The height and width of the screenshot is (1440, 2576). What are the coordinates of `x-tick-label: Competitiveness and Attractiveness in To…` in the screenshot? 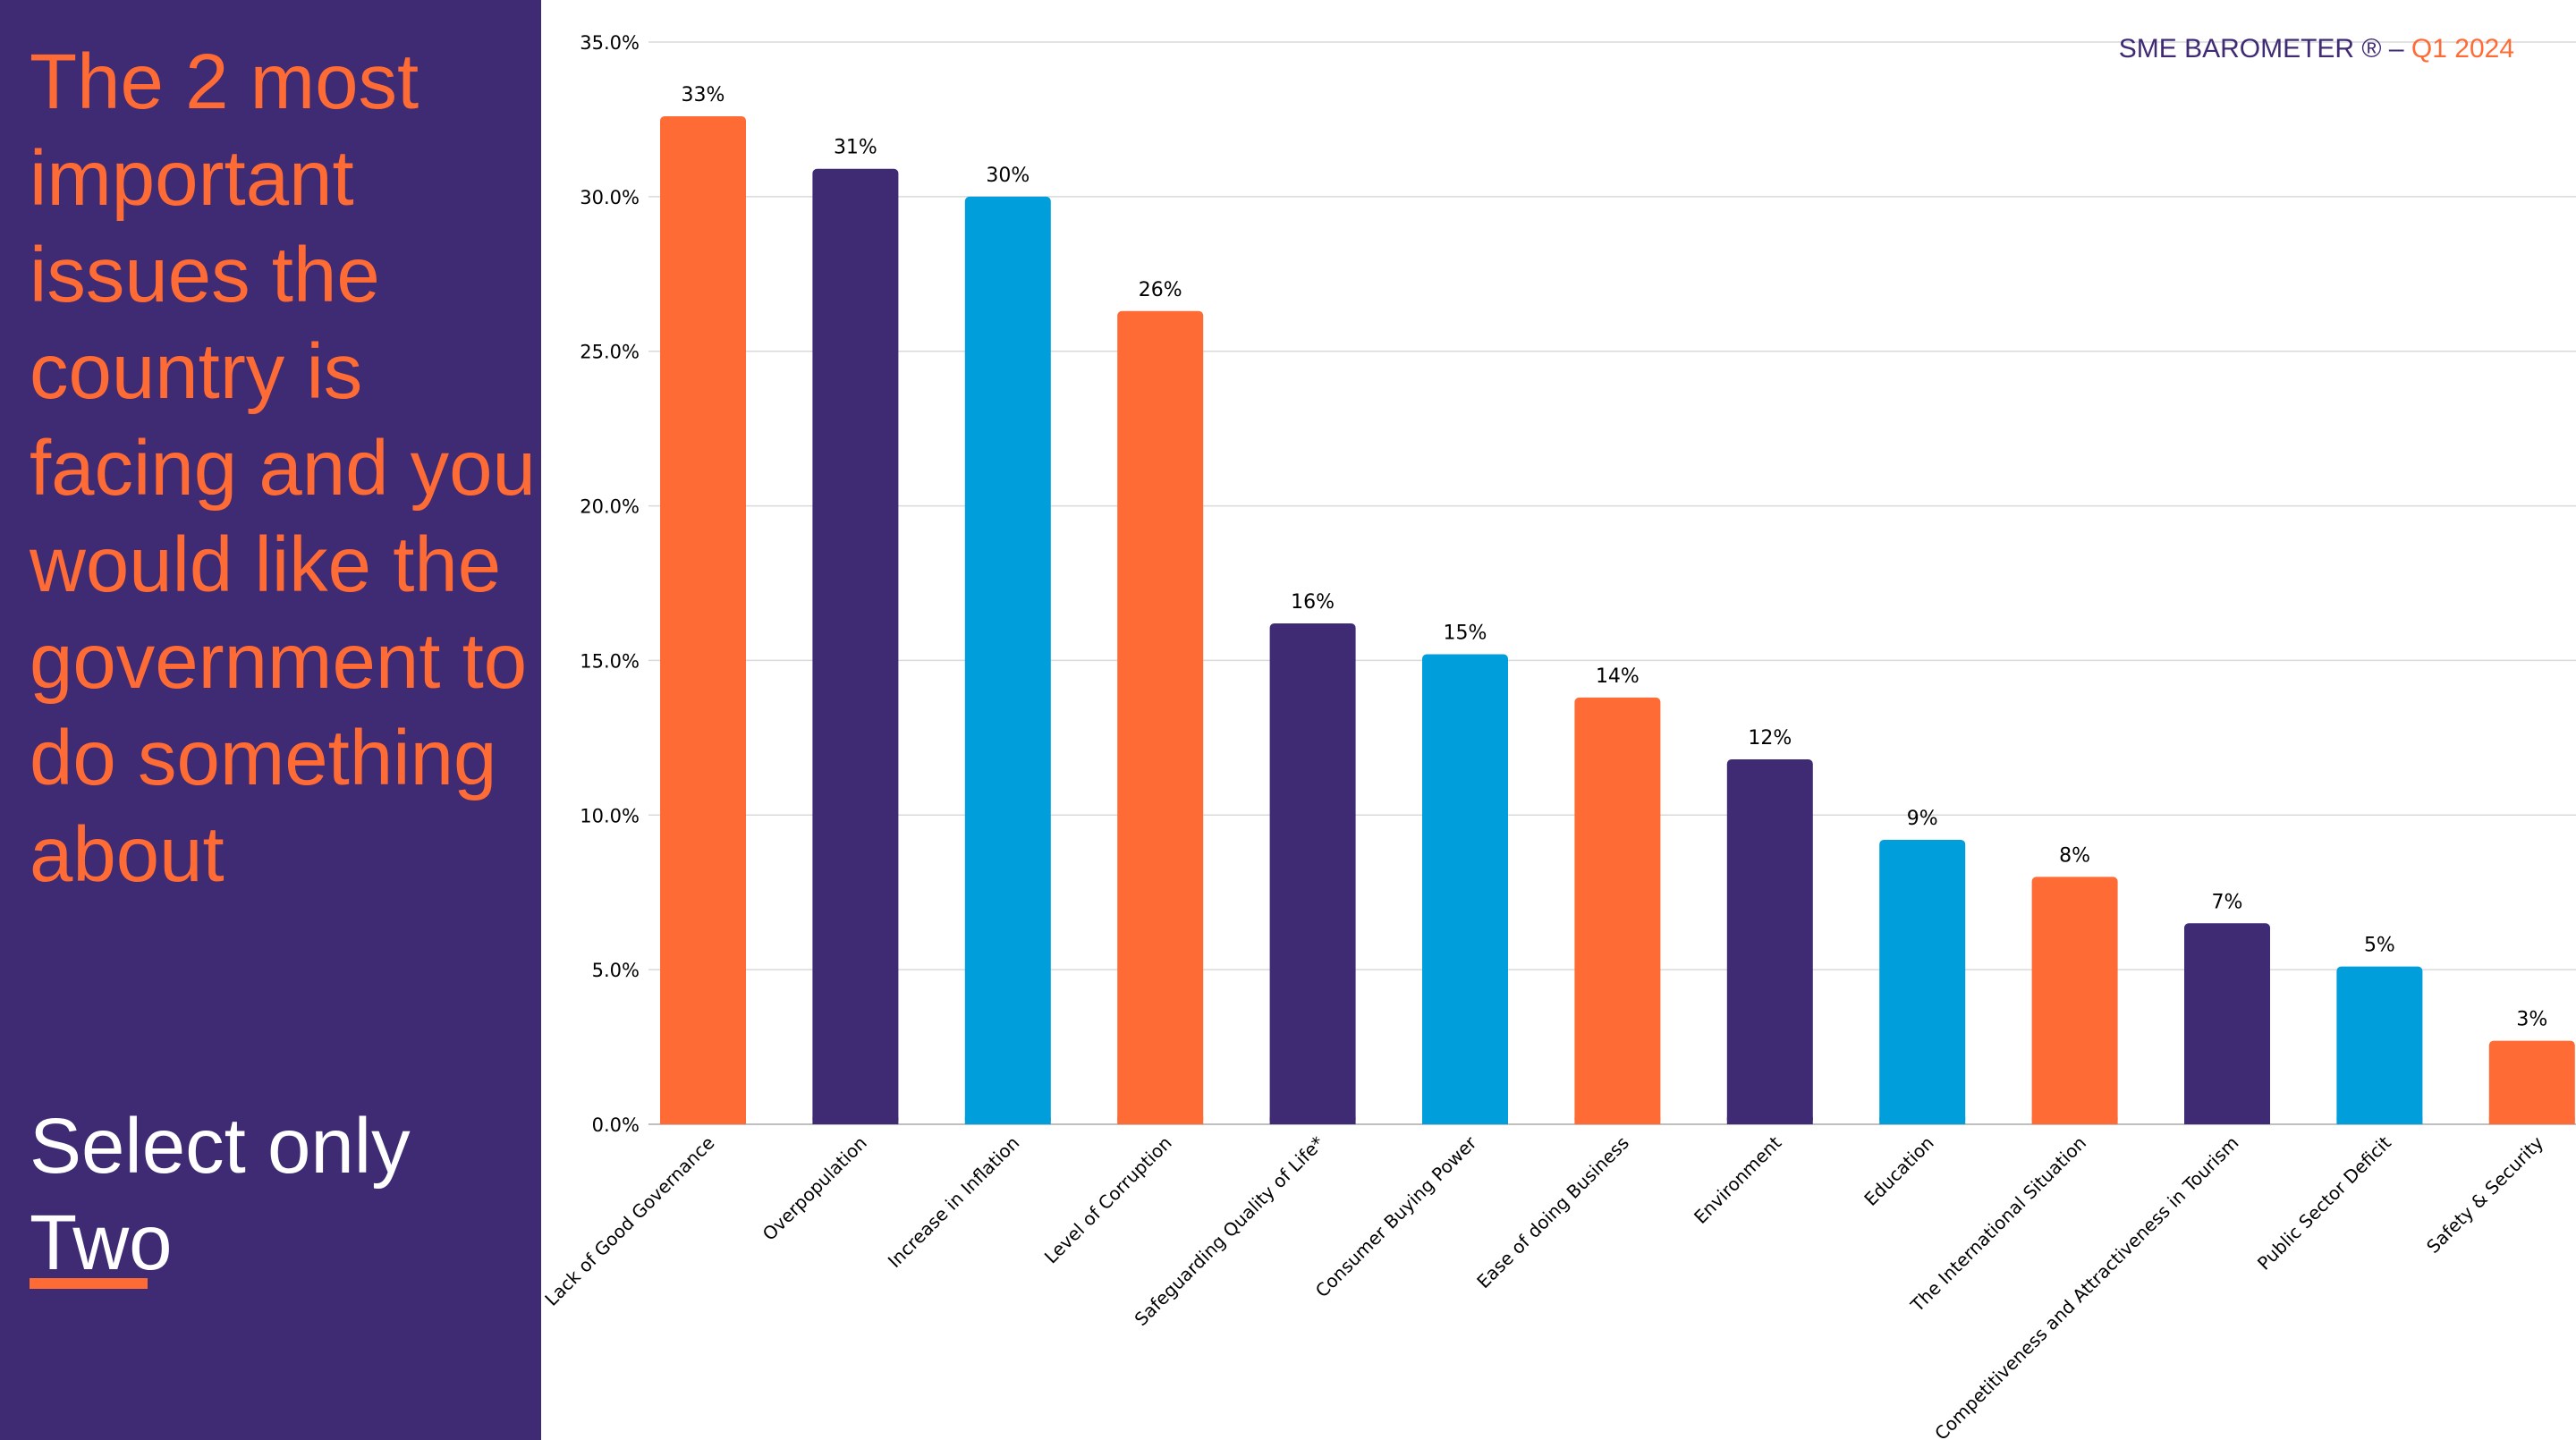 It's located at (2086, 1286).